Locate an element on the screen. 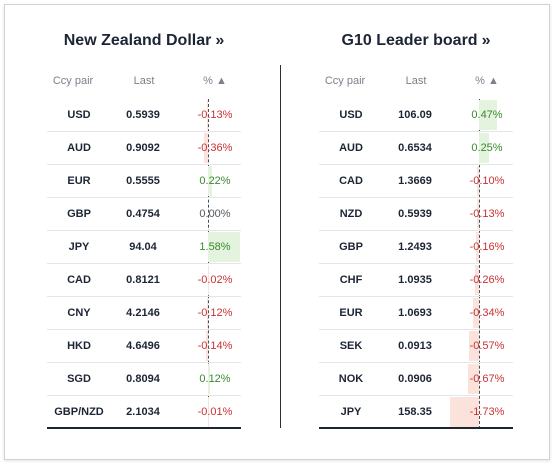 This screenshot has height=465, width=555. last-price-cell: 4.6496 is located at coordinates (143, 346).